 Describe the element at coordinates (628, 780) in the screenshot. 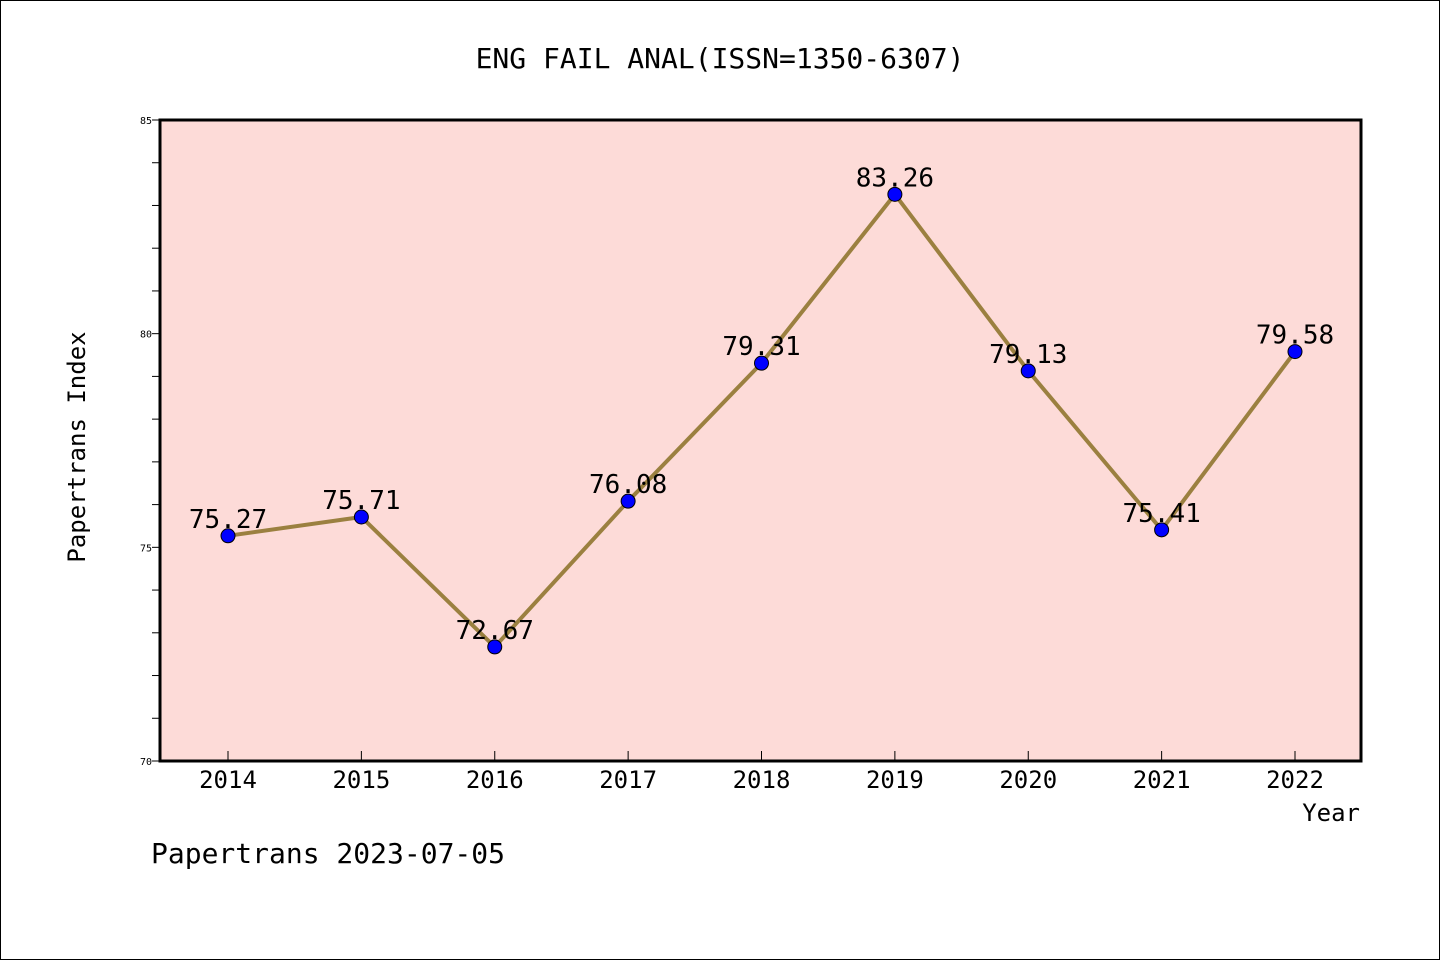

I see `x-tick-label: 2017` at that location.